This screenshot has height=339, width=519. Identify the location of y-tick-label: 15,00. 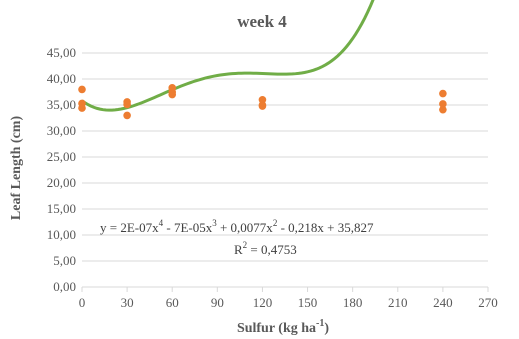
(61, 208).